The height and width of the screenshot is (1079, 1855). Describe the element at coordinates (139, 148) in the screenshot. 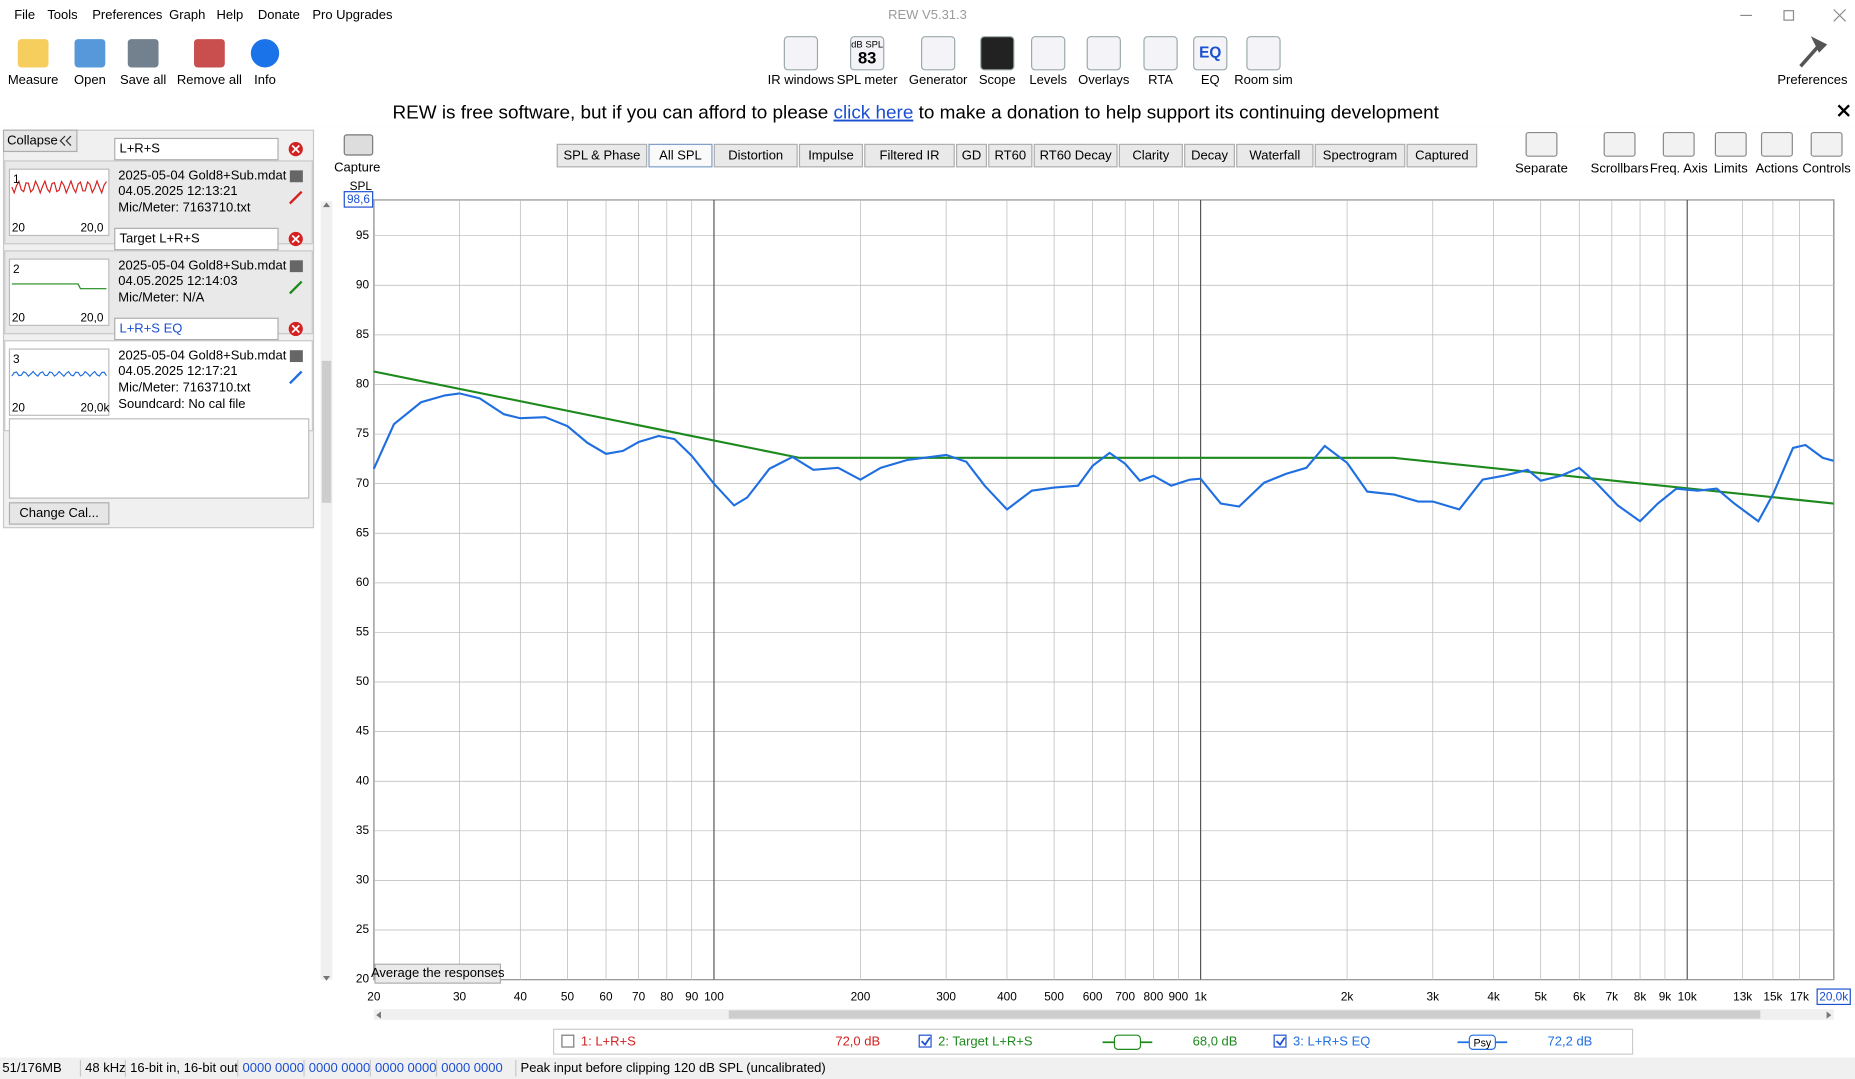

I see `measurement-name: L+R+S` at that location.